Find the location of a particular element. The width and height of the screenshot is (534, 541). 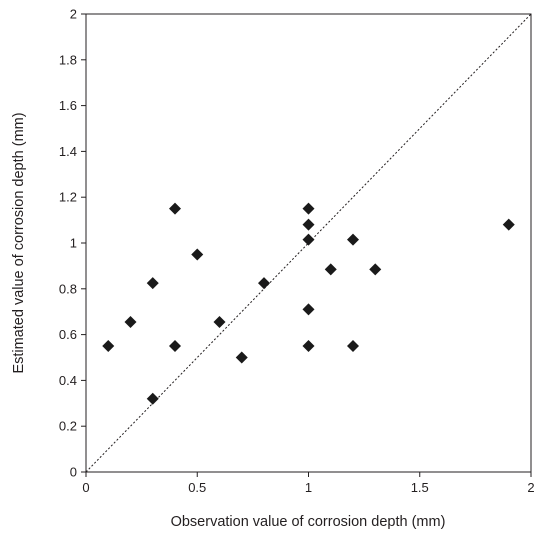

y-tick-label: 2 is located at coordinates (73, 14).